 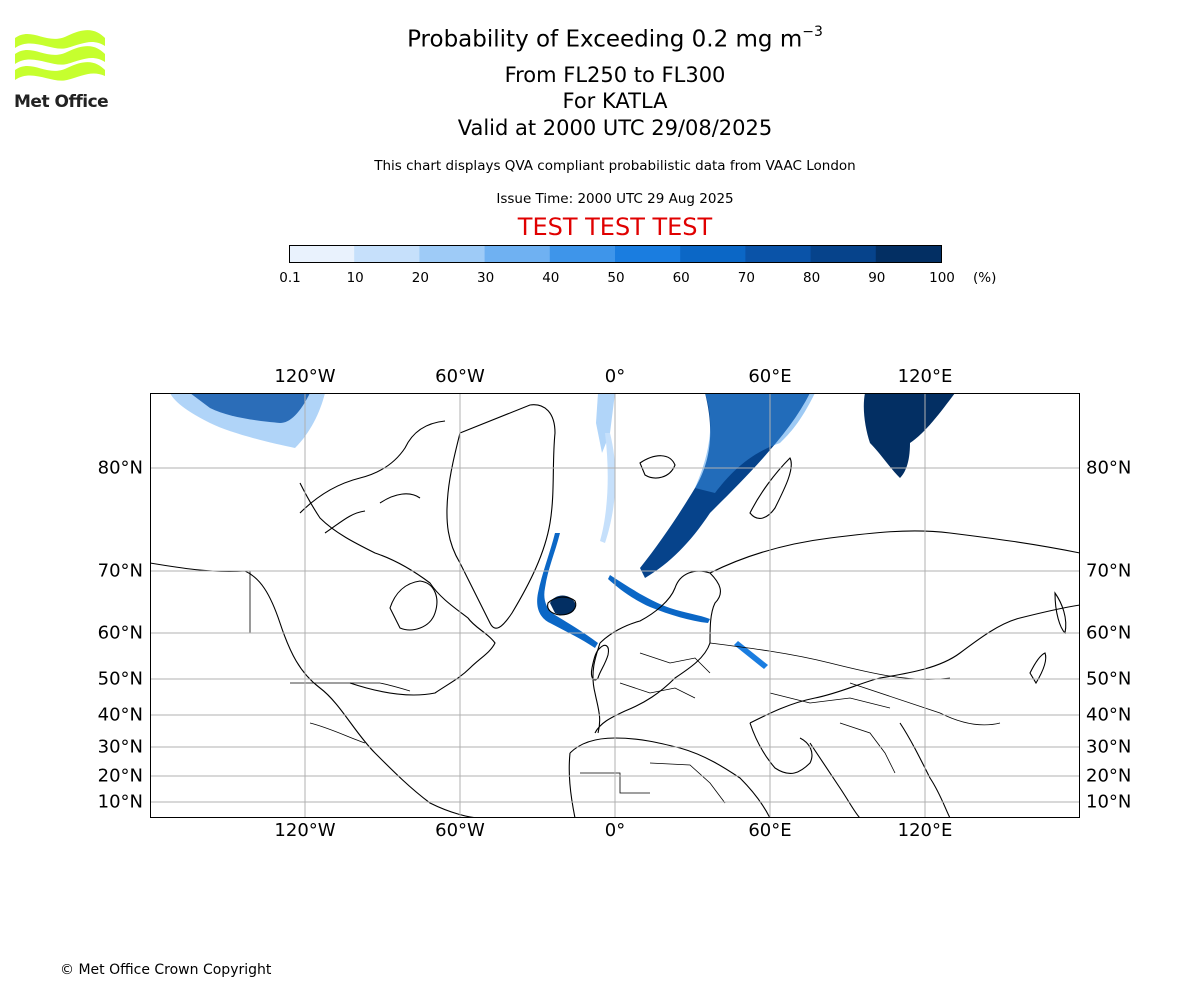 What do you see at coordinates (413, 605) in the screenshot?
I see `coast-hudson` at bounding box center [413, 605].